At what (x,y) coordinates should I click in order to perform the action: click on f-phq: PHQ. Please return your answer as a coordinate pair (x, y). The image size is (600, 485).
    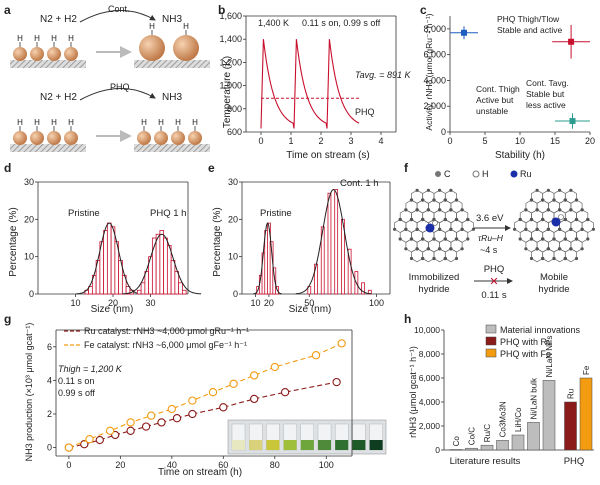
    Looking at the image, I should click on (494, 269).